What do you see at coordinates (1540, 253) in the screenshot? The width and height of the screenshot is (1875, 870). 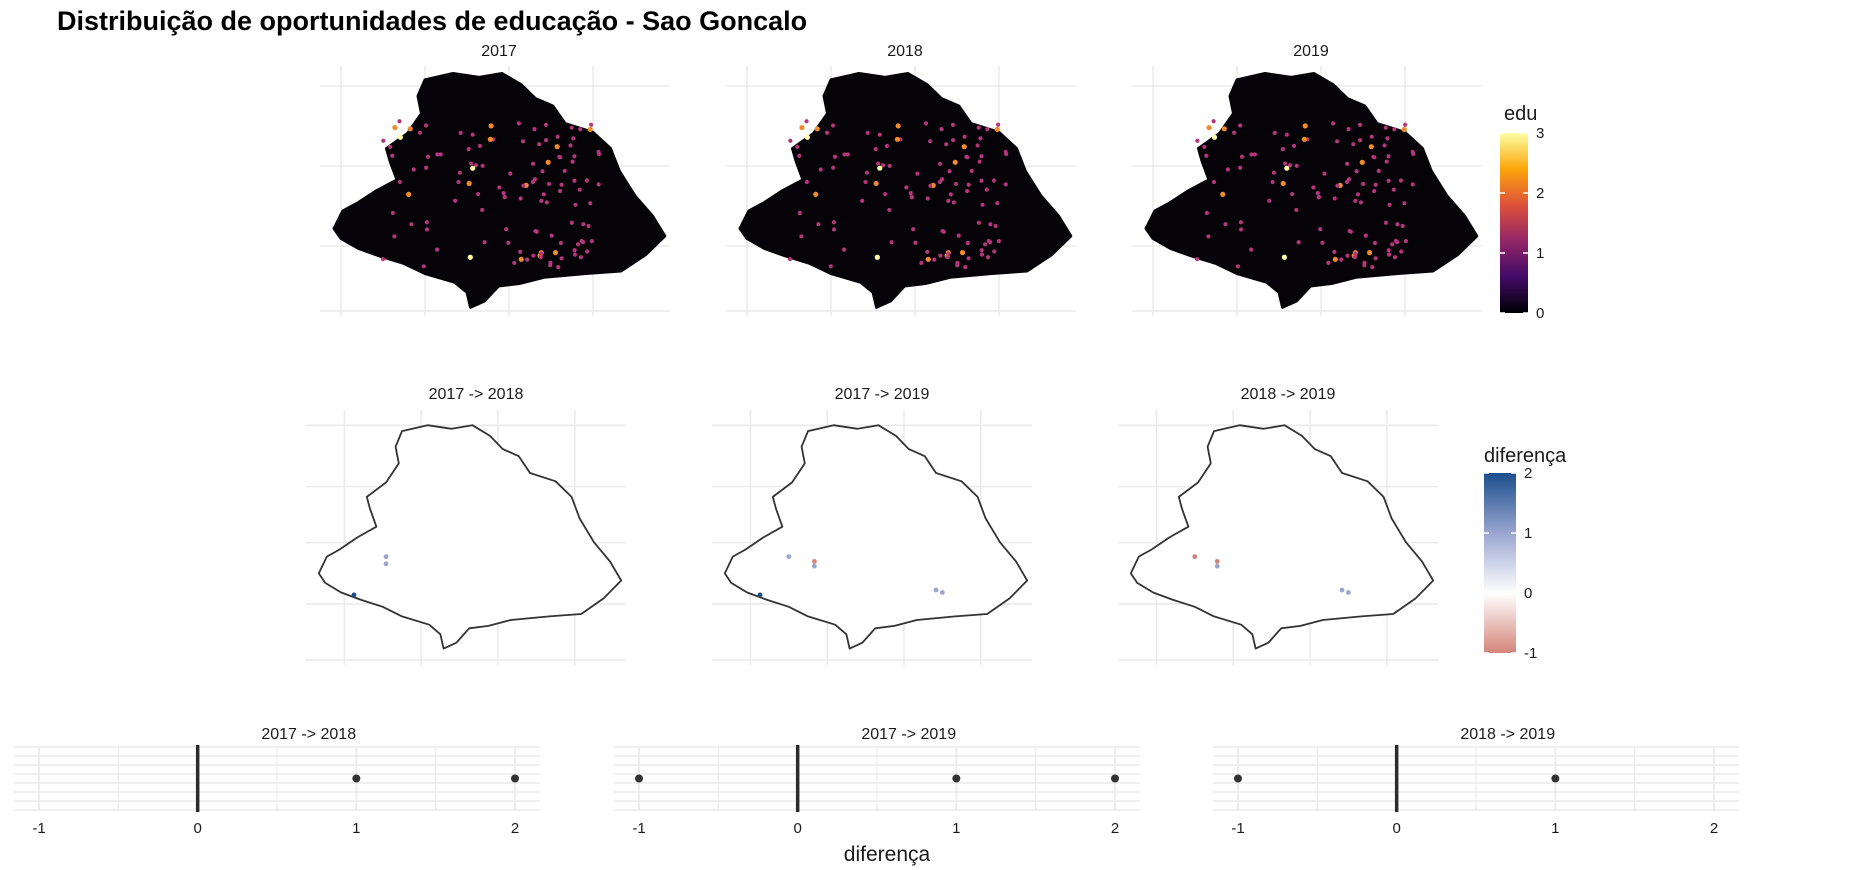 I see `legend-tick-label: 1` at bounding box center [1540, 253].